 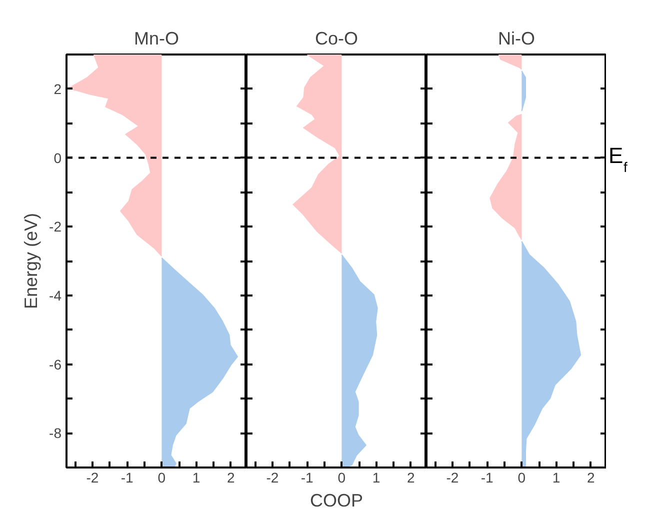 What do you see at coordinates (517, 38) in the screenshot?
I see `chart-title: Ni-O` at bounding box center [517, 38].